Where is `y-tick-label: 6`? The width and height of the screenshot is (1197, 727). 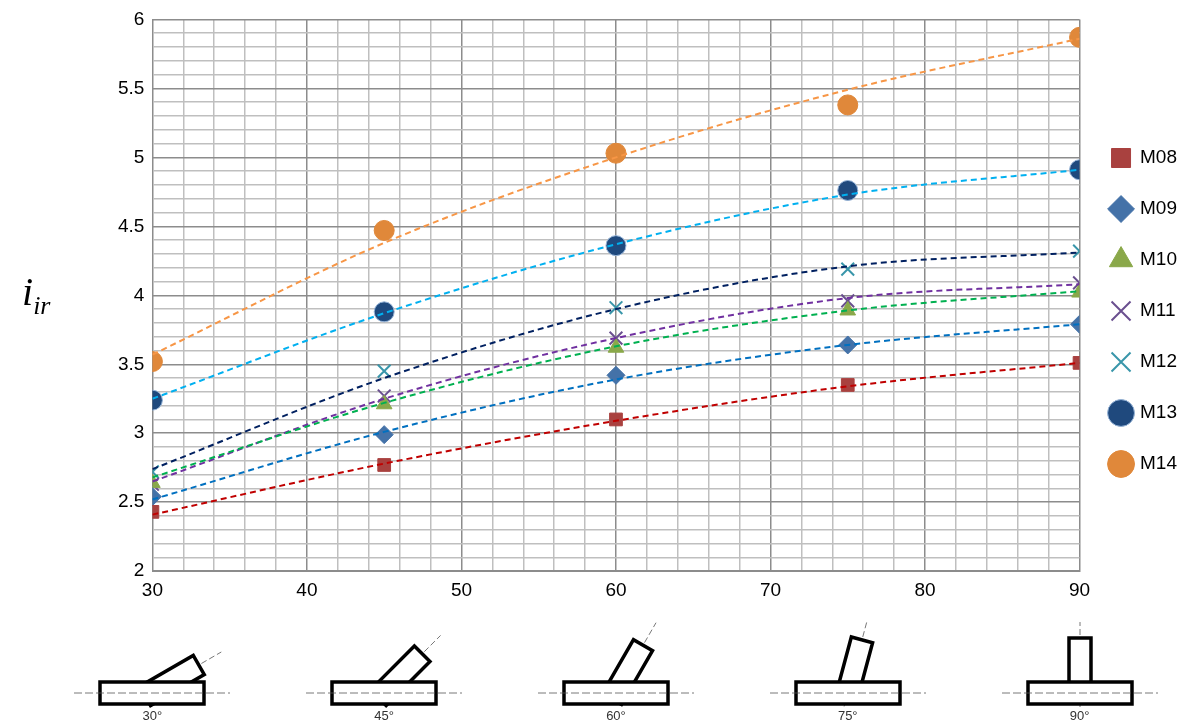 y-tick-label: 6 is located at coordinates (139, 18).